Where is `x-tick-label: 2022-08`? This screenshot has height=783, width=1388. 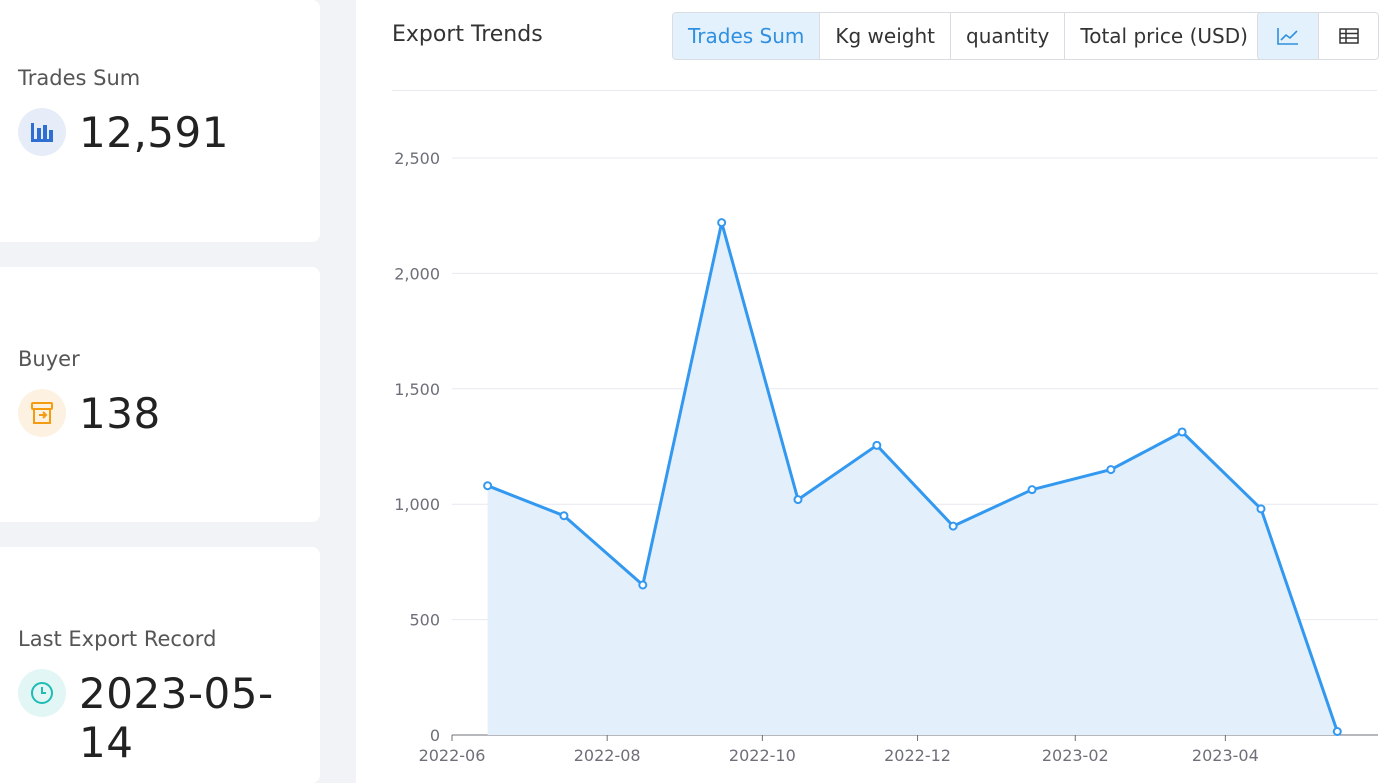
x-tick-label: 2022-08 is located at coordinates (607, 755).